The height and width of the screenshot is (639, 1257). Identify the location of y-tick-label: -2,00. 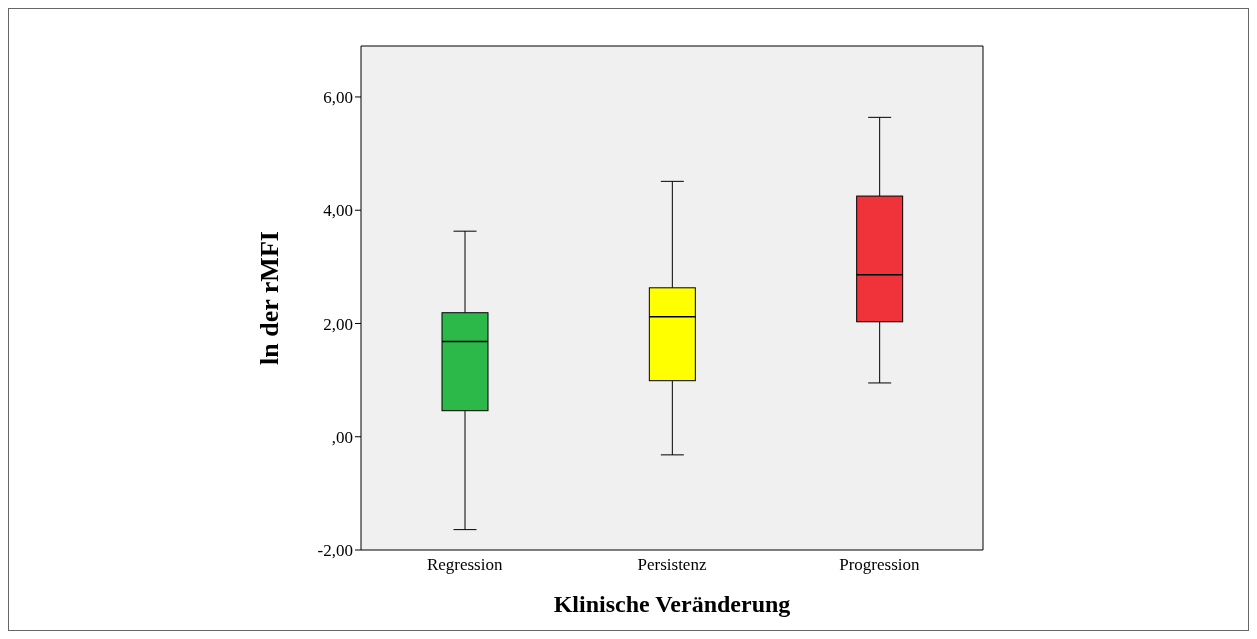
(335, 551).